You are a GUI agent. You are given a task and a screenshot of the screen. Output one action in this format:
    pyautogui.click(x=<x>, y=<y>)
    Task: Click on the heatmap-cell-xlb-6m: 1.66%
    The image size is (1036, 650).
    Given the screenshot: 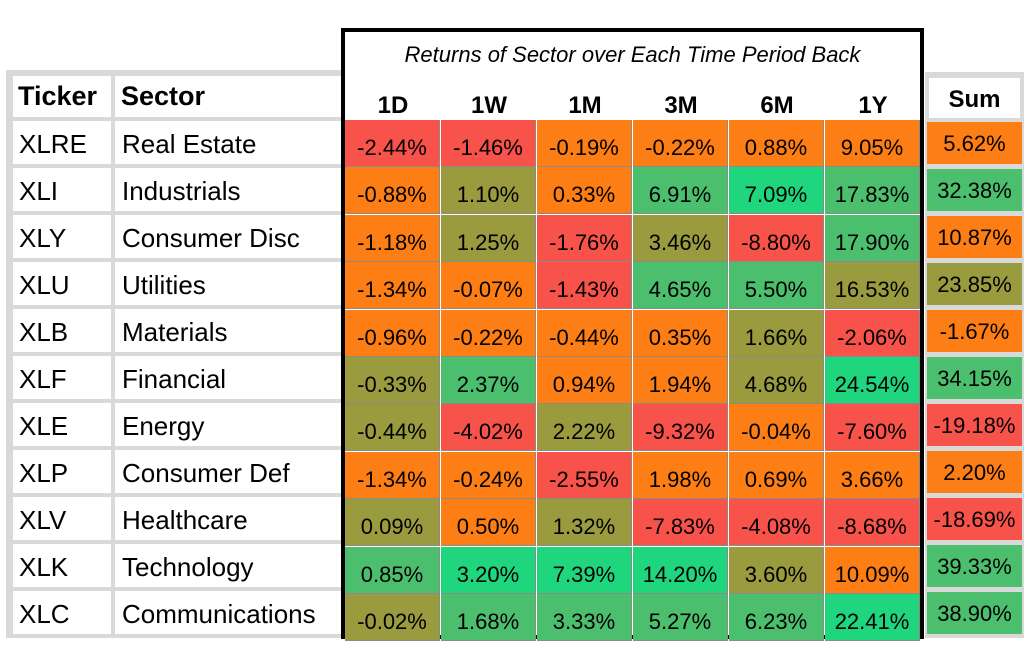 What is the action you would take?
    pyautogui.click(x=776, y=333)
    